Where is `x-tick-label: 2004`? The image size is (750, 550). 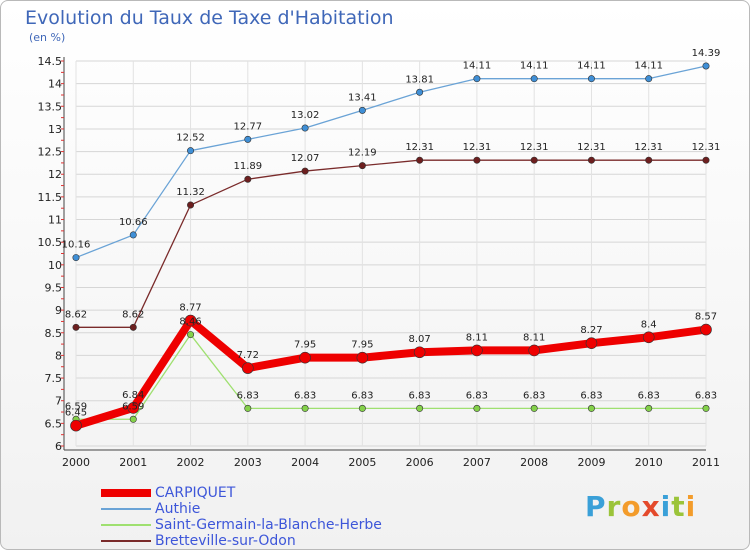 x-tick-label: 2004 is located at coordinates (305, 462).